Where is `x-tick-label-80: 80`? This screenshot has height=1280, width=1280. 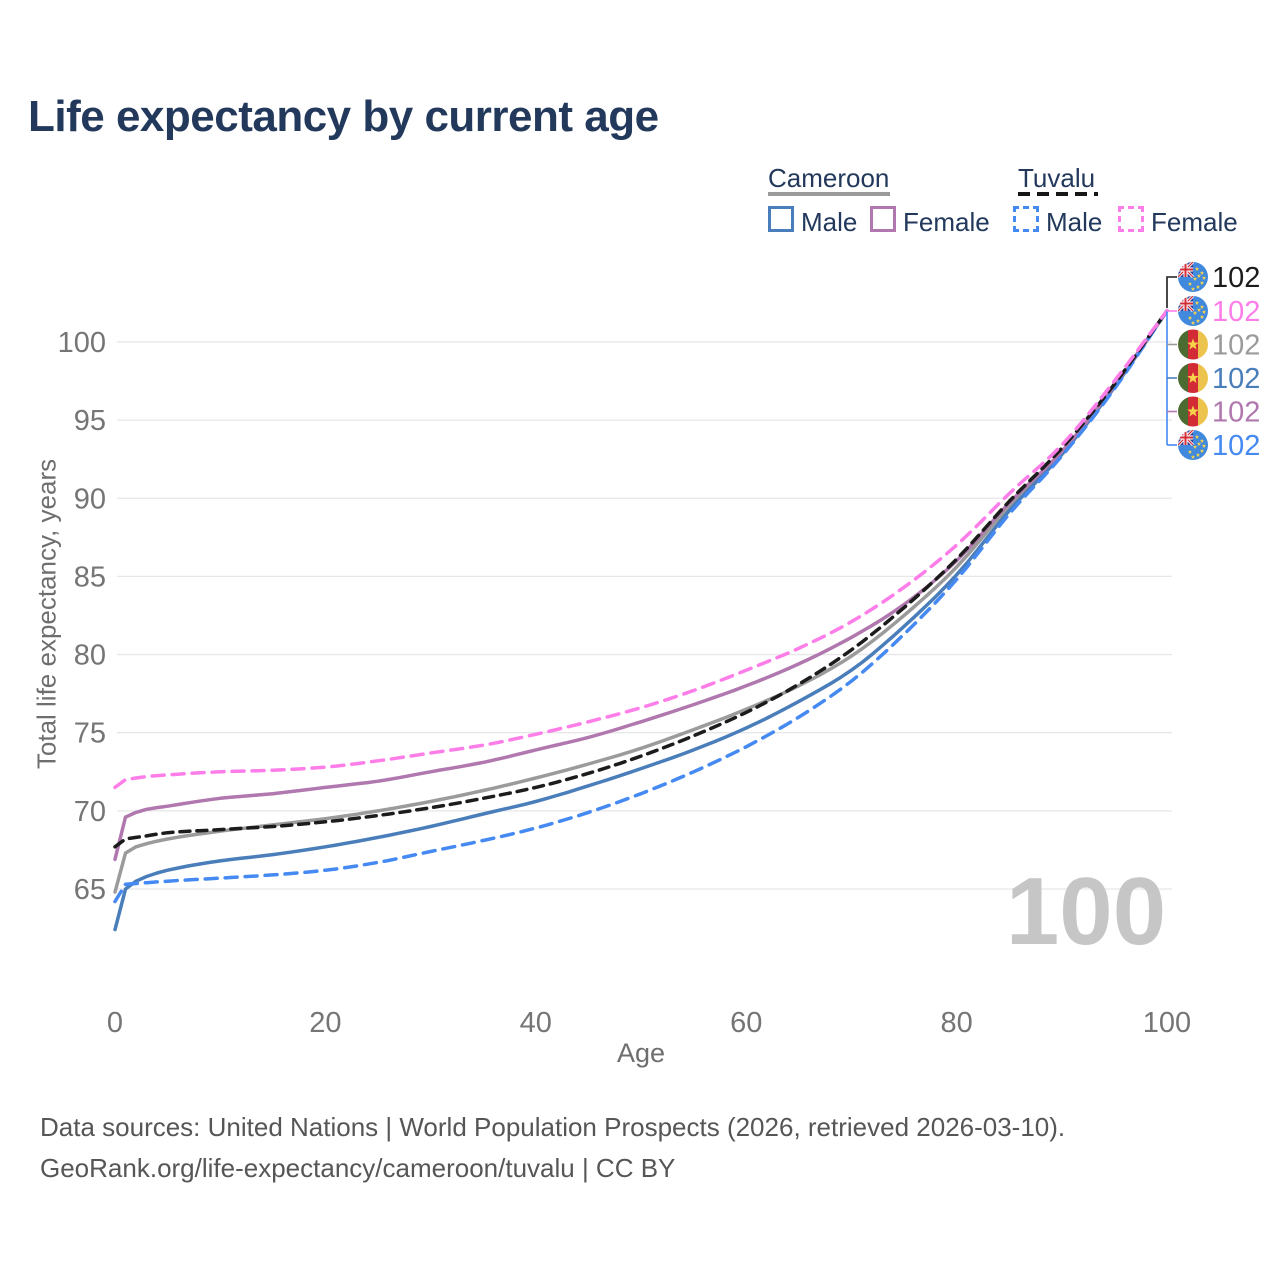
x-tick-label-80: 80 is located at coordinates (956, 1023).